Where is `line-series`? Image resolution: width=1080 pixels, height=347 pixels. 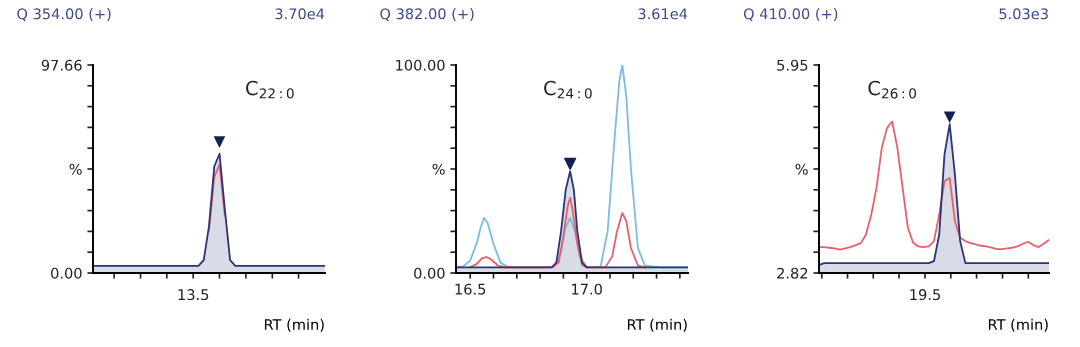
line-series is located at coordinates (217, 197).